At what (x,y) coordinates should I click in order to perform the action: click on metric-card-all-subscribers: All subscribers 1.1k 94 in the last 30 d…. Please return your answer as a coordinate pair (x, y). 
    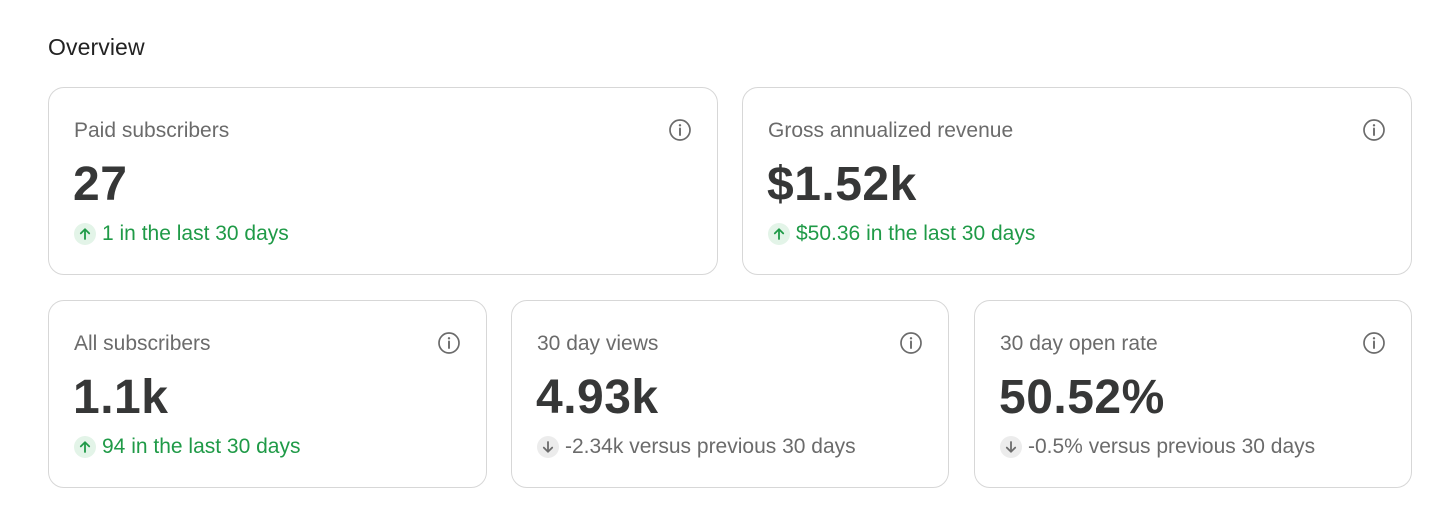
    Looking at the image, I should click on (267, 394).